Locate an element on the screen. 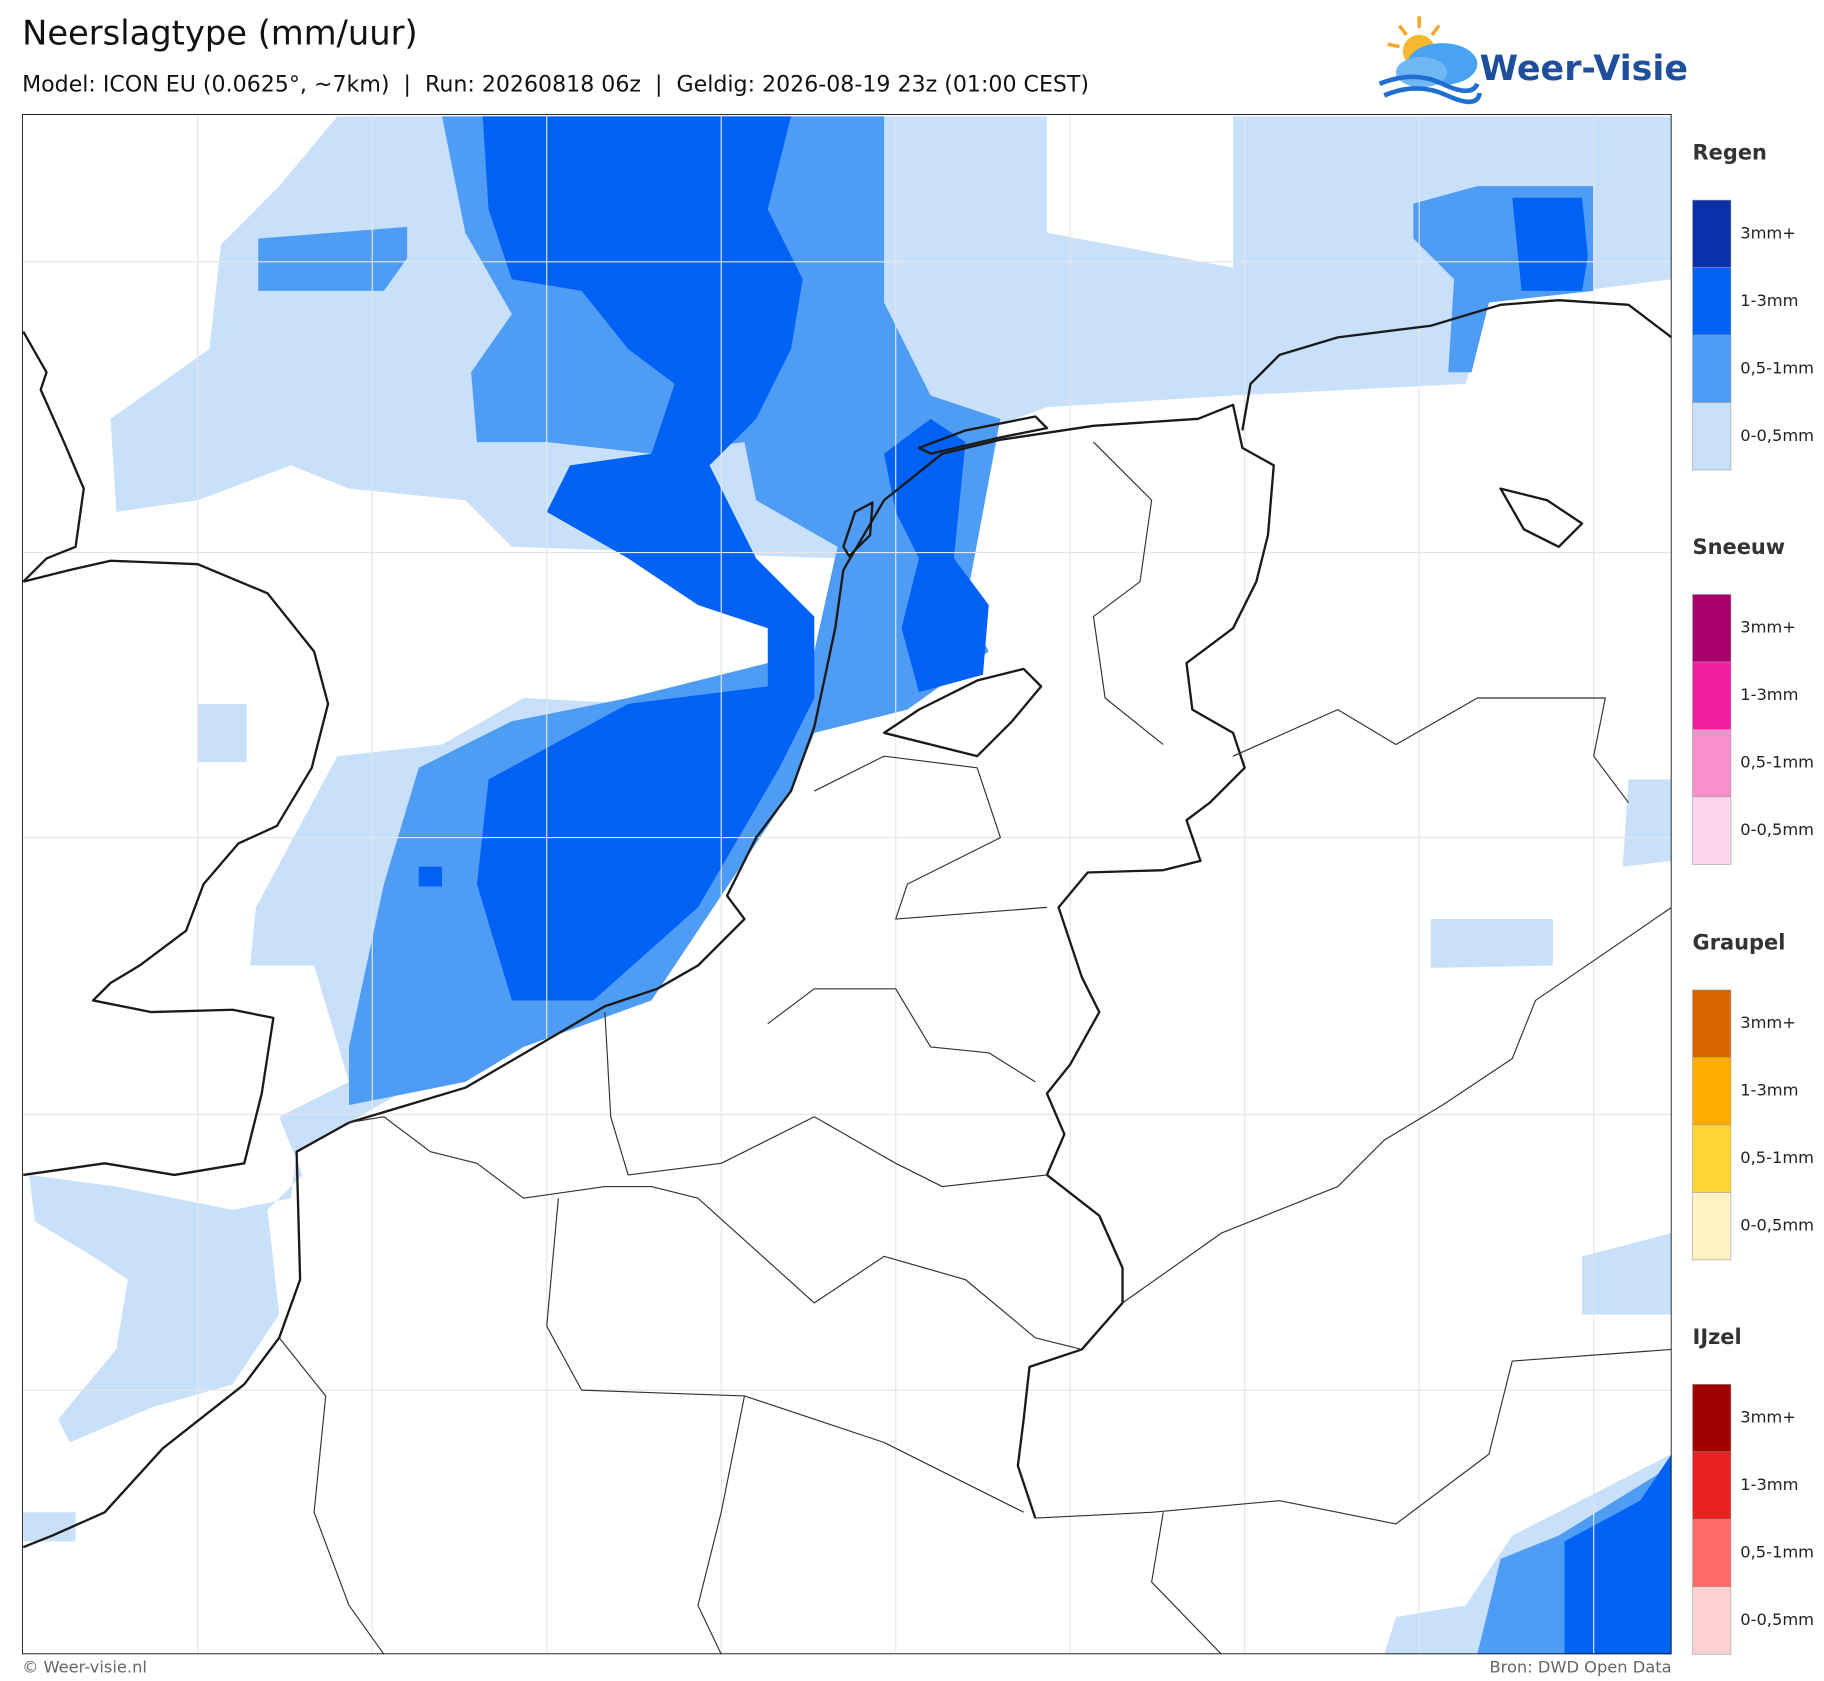 The image size is (1824, 1681). legend-title: Graupel is located at coordinates (1739, 942).